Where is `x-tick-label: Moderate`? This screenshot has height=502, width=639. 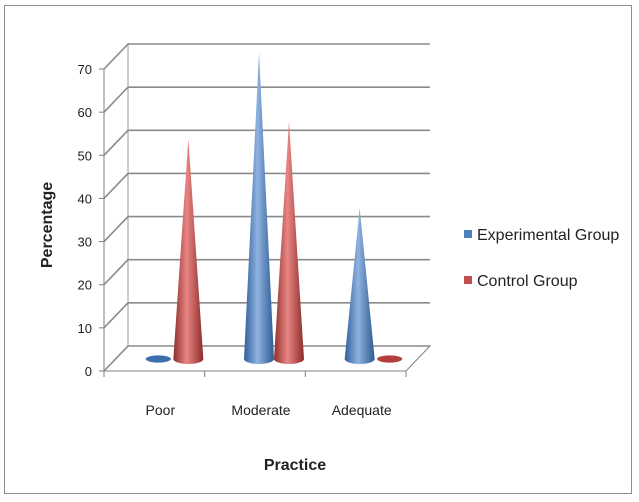 x-tick-label: Moderate is located at coordinates (260, 410).